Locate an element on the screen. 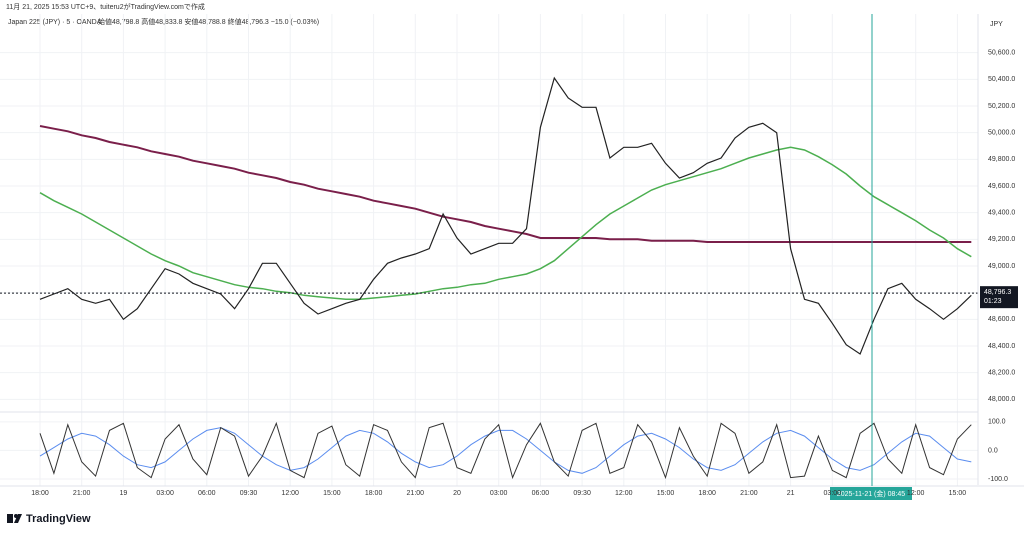  y-tick-label: 49,200.0 is located at coordinates (1001, 239).